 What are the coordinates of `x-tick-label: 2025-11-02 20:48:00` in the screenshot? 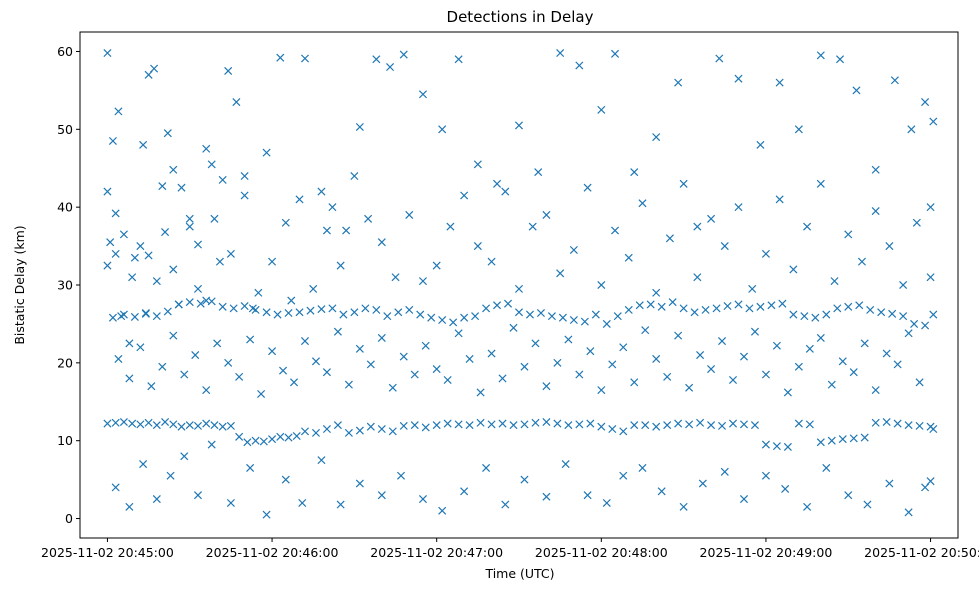 It's located at (601, 552).